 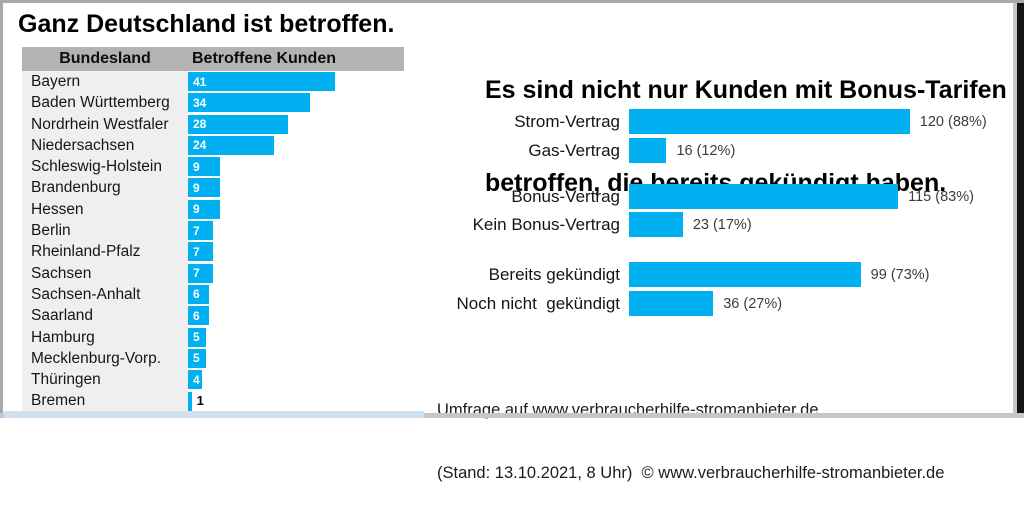 What do you see at coordinates (200, 401) in the screenshot?
I see `state-value: 1` at bounding box center [200, 401].